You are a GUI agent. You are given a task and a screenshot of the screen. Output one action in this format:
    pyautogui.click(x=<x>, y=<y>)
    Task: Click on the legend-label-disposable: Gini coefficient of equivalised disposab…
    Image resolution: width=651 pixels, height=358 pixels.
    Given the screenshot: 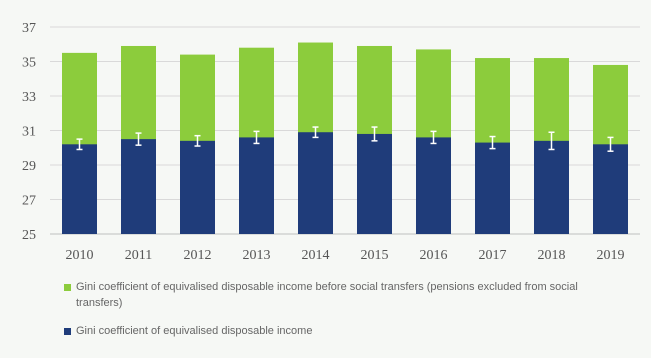 What is the action you would take?
    pyautogui.click(x=194, y=331)
    